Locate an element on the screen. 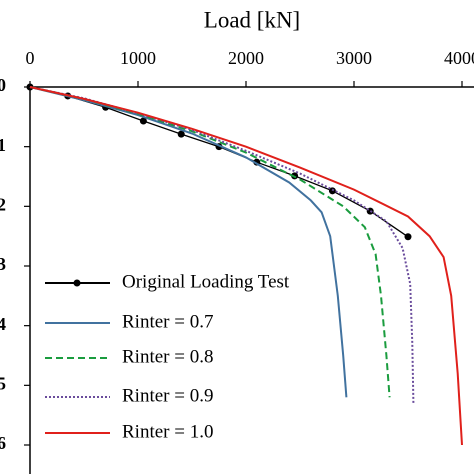 This screenshot has width=474, height=474. x-tick-label: 1000 is located at coordinates (138, 58).